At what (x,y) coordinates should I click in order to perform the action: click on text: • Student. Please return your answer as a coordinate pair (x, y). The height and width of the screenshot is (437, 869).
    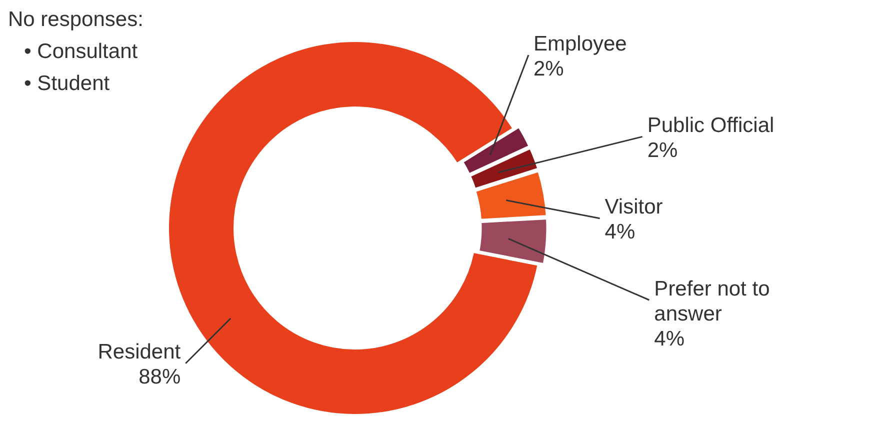
    Looking at the image, I should click on (67, 84).